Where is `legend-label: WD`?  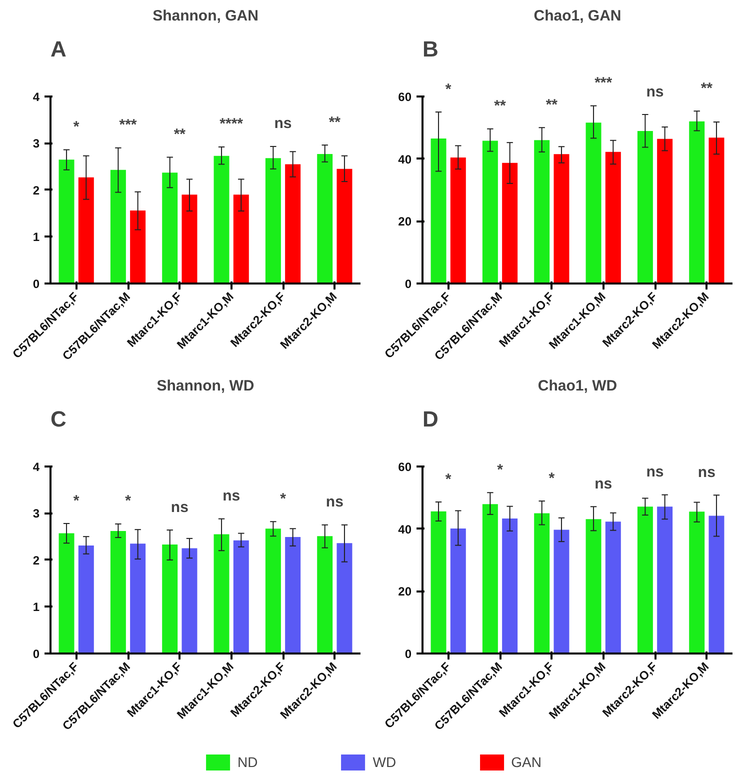
legend-label: WD is located at coordinates (384, 762).